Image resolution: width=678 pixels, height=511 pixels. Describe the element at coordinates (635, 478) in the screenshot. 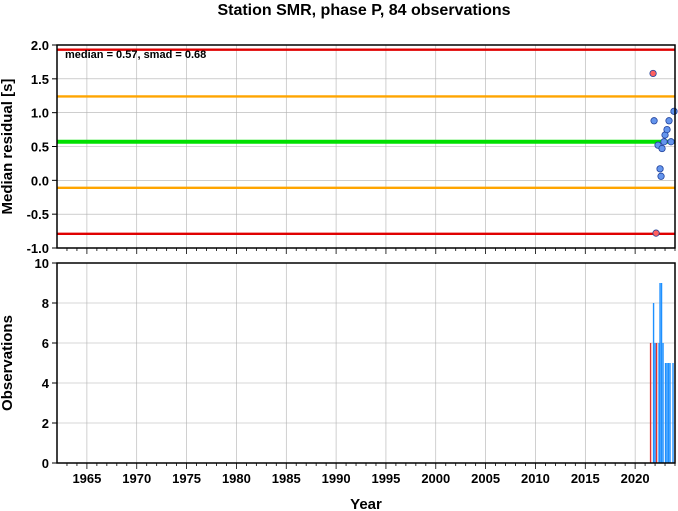

I see `year-tick-label: 2020` at that location.